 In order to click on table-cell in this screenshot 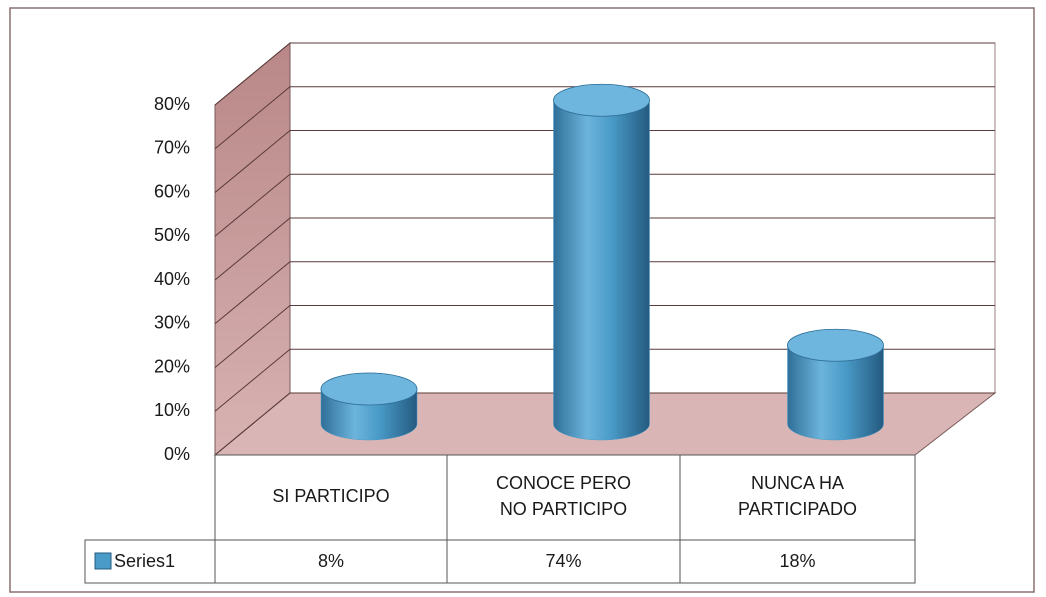, I will do `click(500, 561)`.